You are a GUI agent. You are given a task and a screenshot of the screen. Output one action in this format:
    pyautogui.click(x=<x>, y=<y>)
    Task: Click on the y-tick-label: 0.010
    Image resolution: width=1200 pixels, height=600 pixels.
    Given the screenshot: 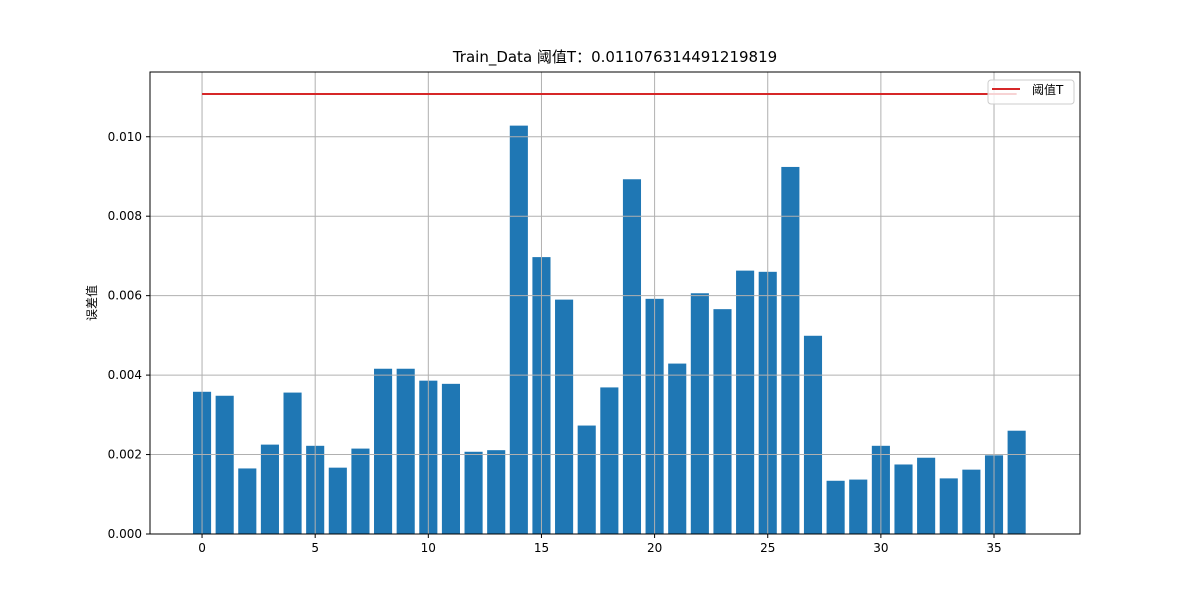 What is the action you would take?
    pyautogui.click(x=125, y=137)
    